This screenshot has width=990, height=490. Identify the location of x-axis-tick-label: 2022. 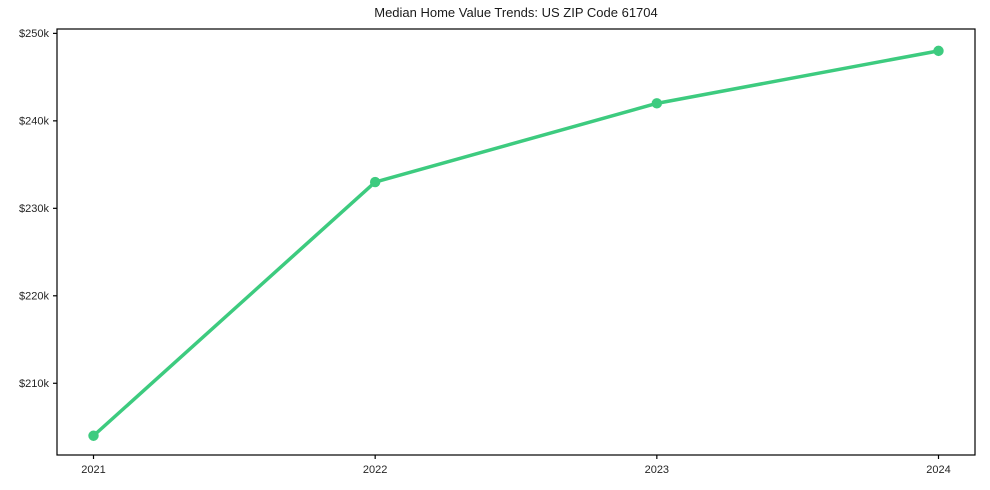
(375, 470).